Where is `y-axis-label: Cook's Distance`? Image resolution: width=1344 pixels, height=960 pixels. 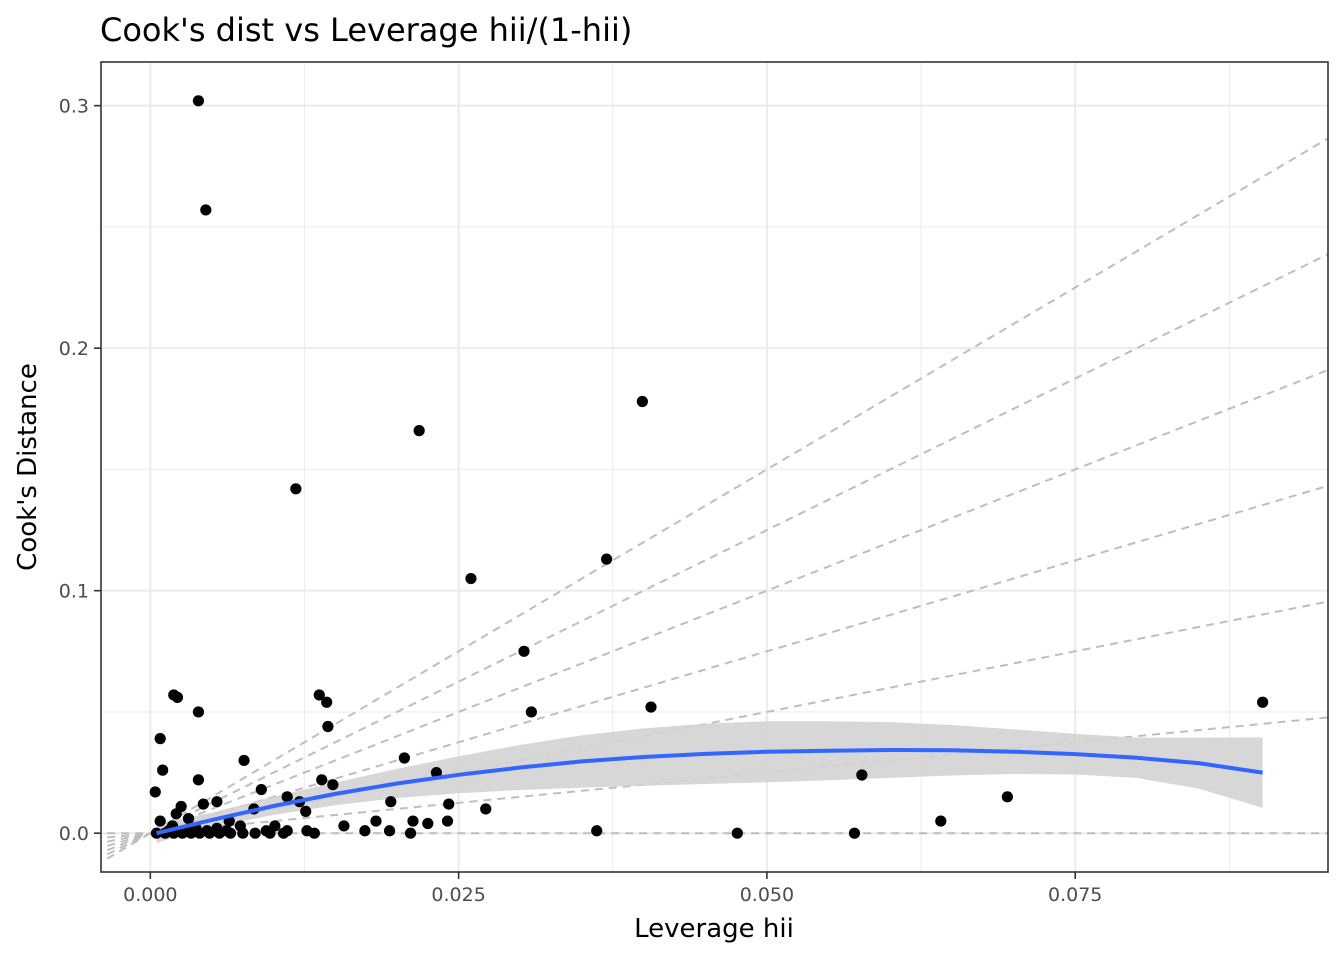
y-axis-label: Cook's Distance is located at coordinates (28, 467).